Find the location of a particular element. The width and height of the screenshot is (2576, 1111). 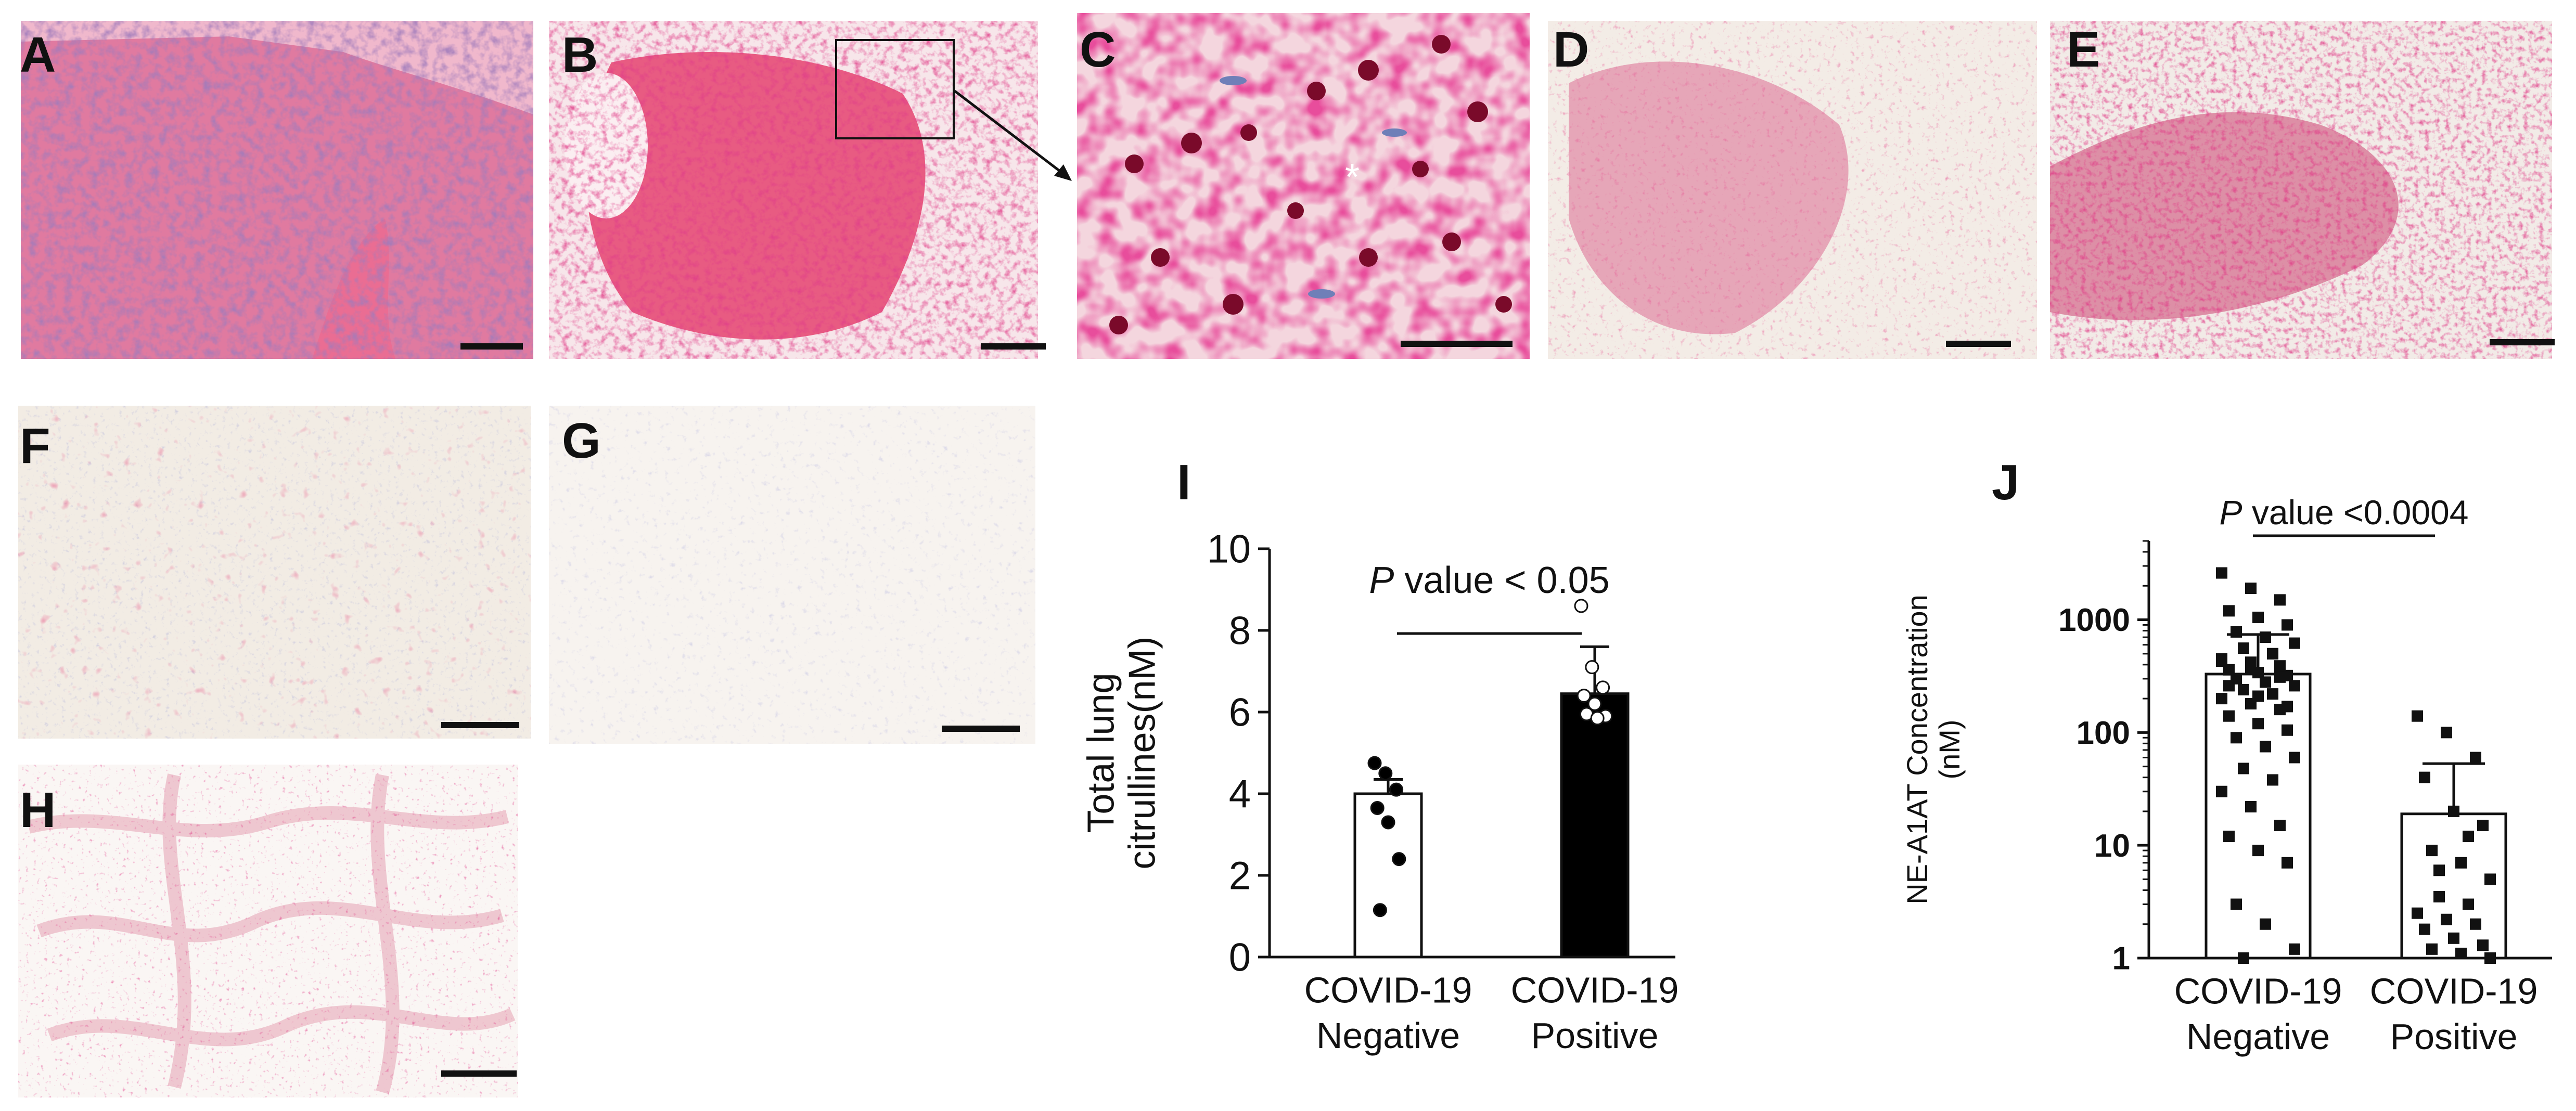

asterisk-marker: * is located at coordinates (1353, 177).